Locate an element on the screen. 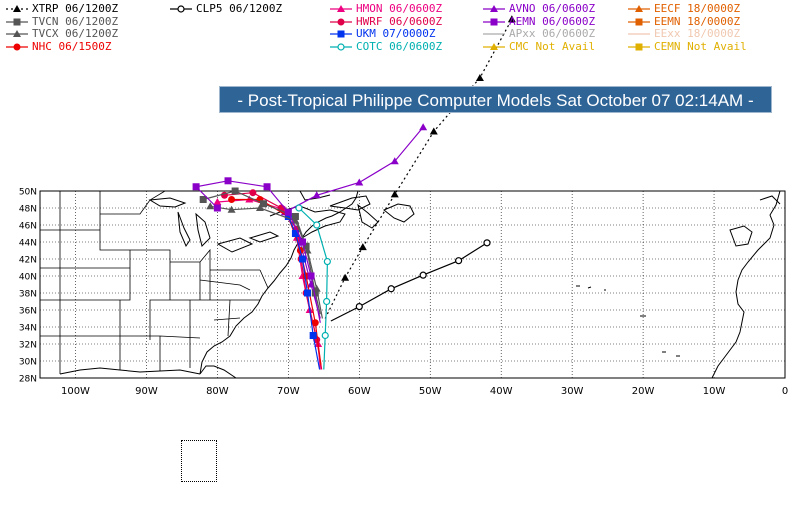  legend-swatch-hmon is located at coordinates (341, 8).